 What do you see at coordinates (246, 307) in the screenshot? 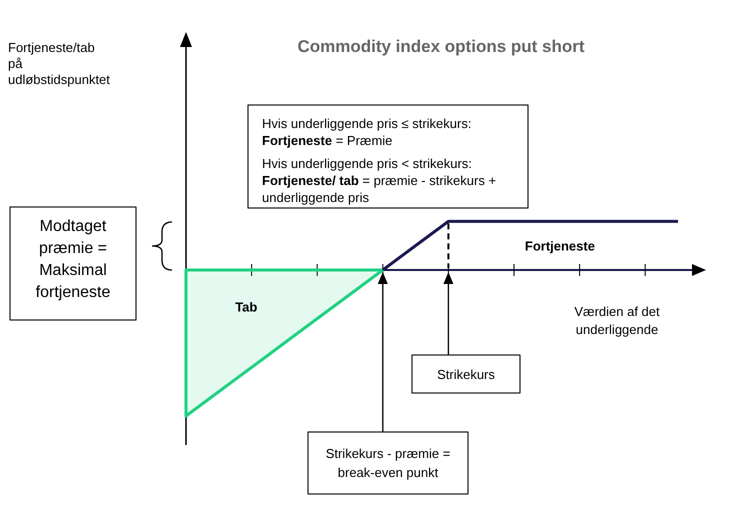
I see `series-label: Tab` at bounding box center [246, 307].